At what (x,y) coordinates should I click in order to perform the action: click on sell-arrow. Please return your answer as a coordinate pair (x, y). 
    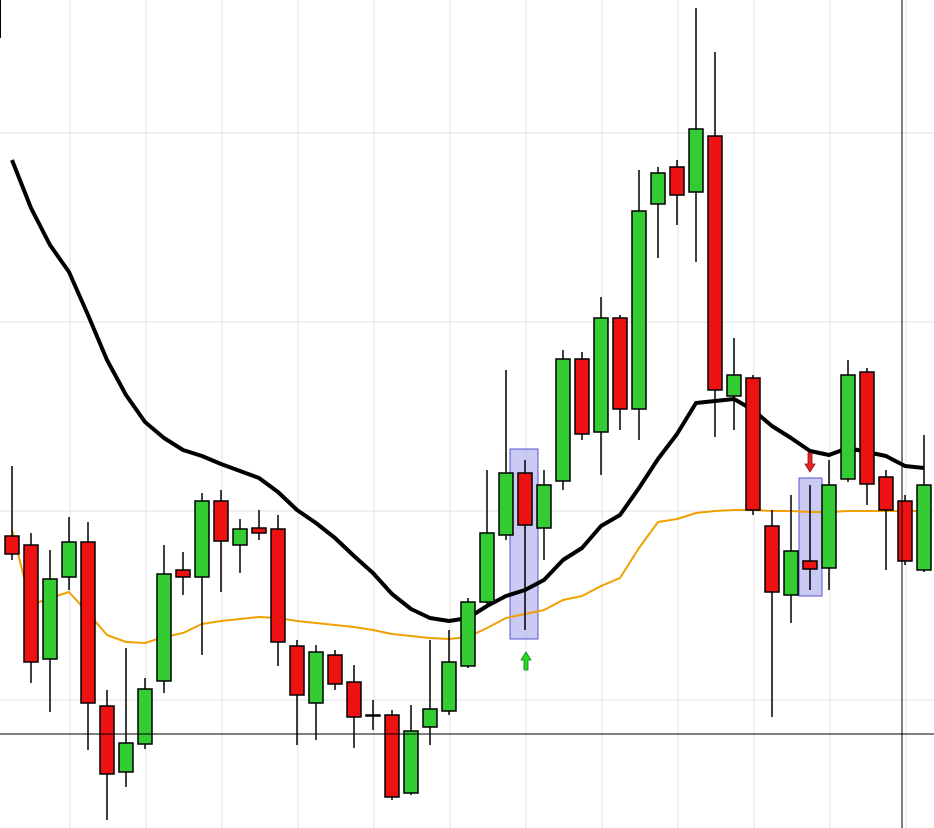
    Looking at the image, I should click on (810, 462).